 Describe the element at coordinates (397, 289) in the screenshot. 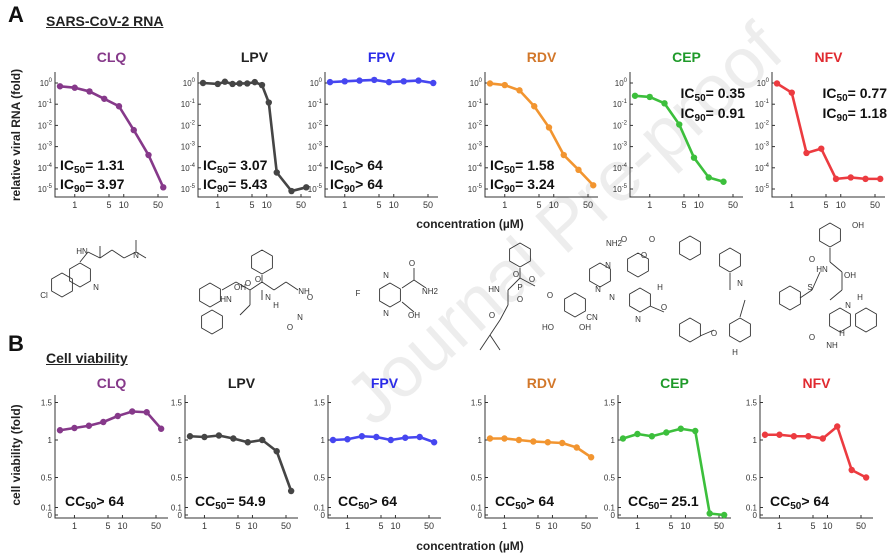

I see `chemical-structure-fpv: F N N O NH2 OH` at that location.